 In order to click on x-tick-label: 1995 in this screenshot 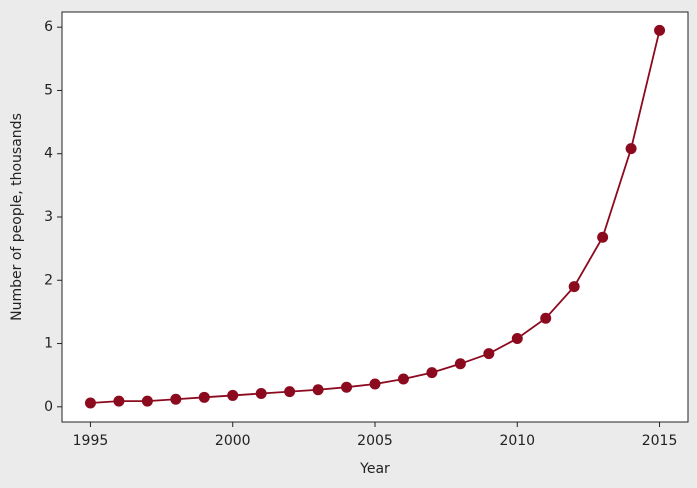, I will do `click(91, 441)`.